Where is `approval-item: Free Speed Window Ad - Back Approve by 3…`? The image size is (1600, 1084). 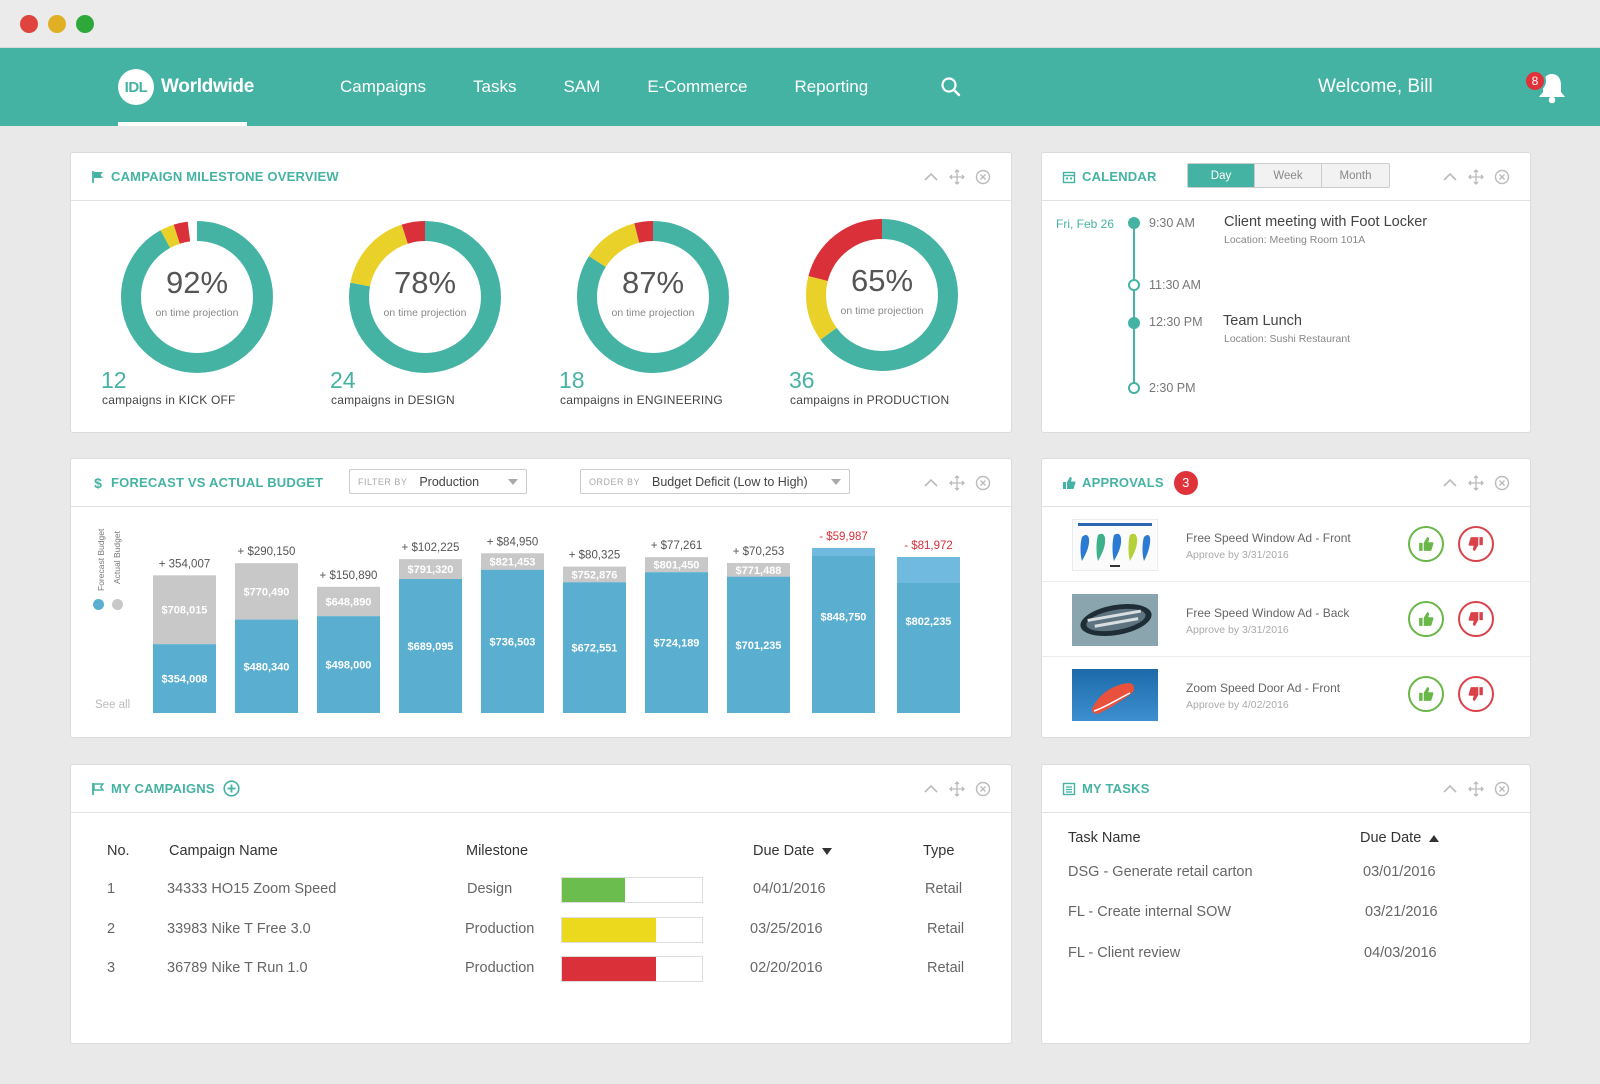
approval-item: Free Speed Window Ad - Back Approve by 3… is located at coordinates (1286, 619).